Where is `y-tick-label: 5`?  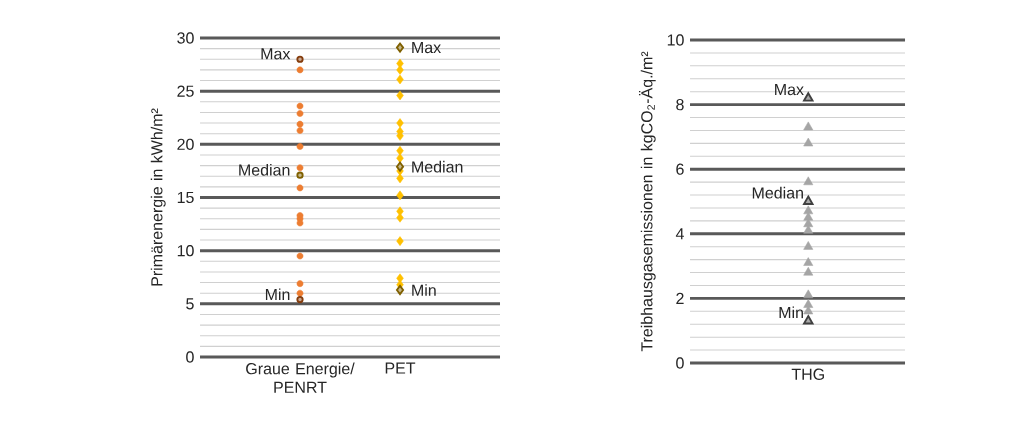 y-tick-label: 5 is located at coordinates (190, 304).